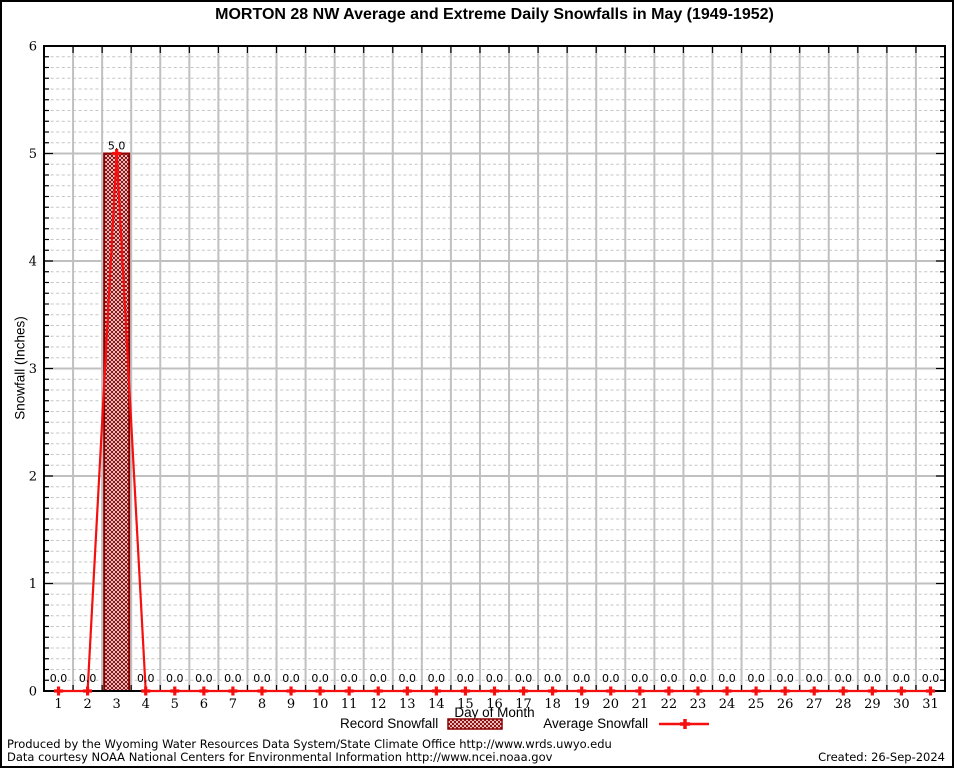  Describe the element at coordinates (872, 704) in the screenshot. I see `svg-text: 29` at that location.